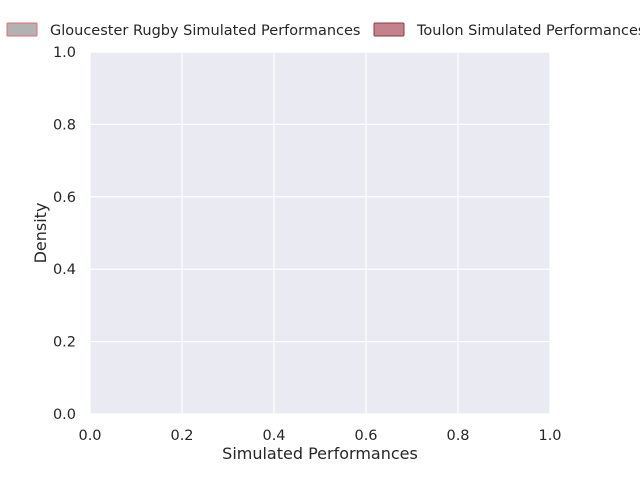 The image size is (640, 484). I want to click on legend-item-gloucester: Gloucester Rugby Simulated Performances, so click(183, 30).